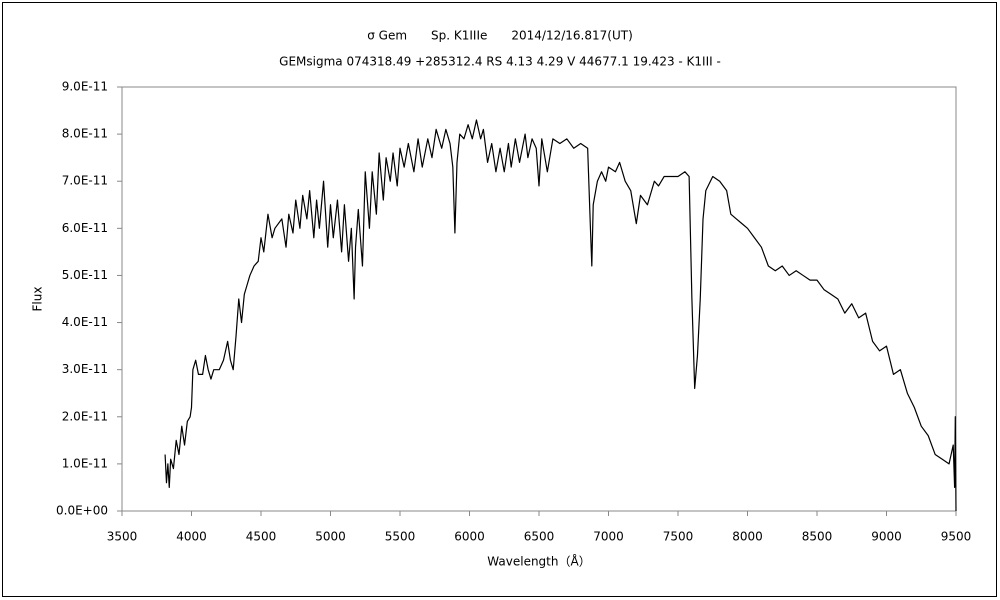 The width and height of the screenshot is (1000, 600). Describe the element at coordinates (38, 299) in the screenshot. I see `y-axis-label: Flux` at that location.